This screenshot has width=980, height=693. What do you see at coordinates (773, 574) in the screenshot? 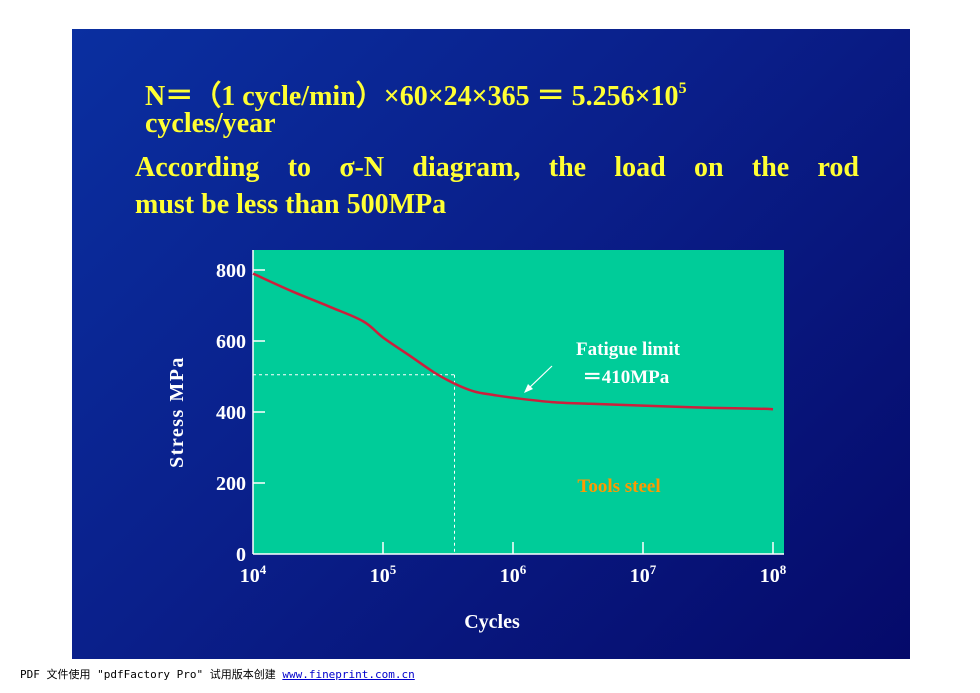
I see `x-tick-label: 10⁸` at bounding box center [773, 574].